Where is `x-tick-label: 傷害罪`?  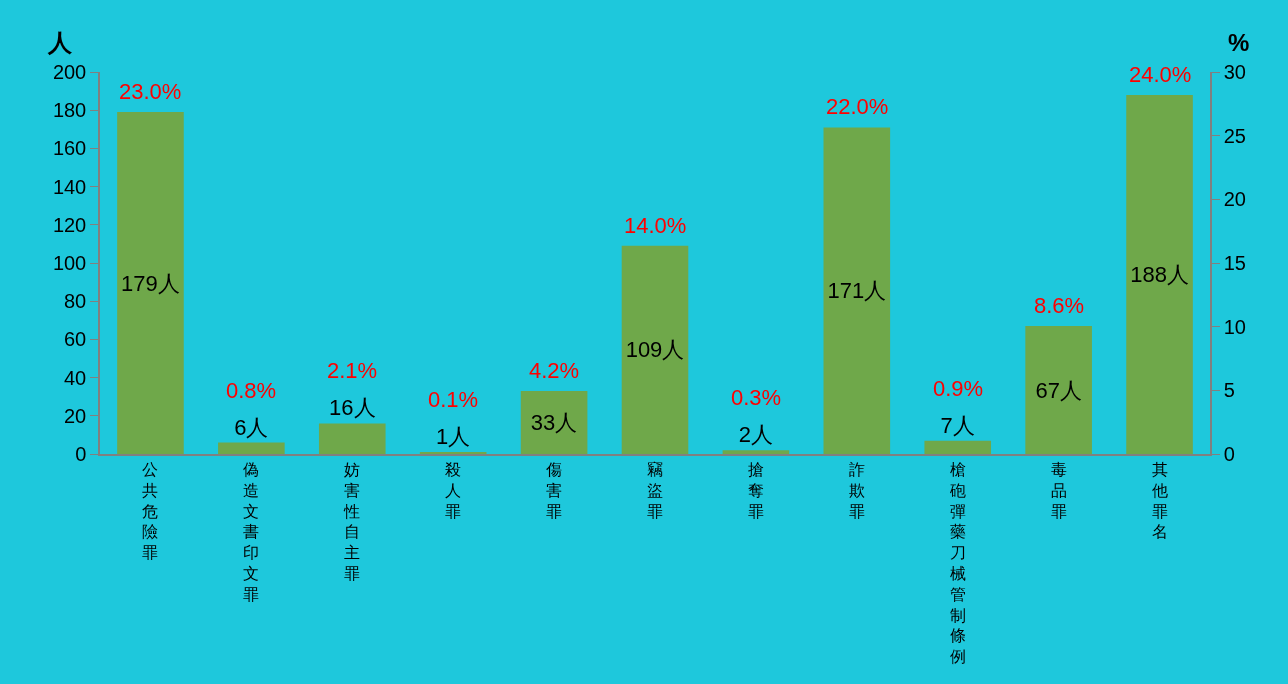
x-tick-label: 傷害罪 is located at coordinates (554, 490).